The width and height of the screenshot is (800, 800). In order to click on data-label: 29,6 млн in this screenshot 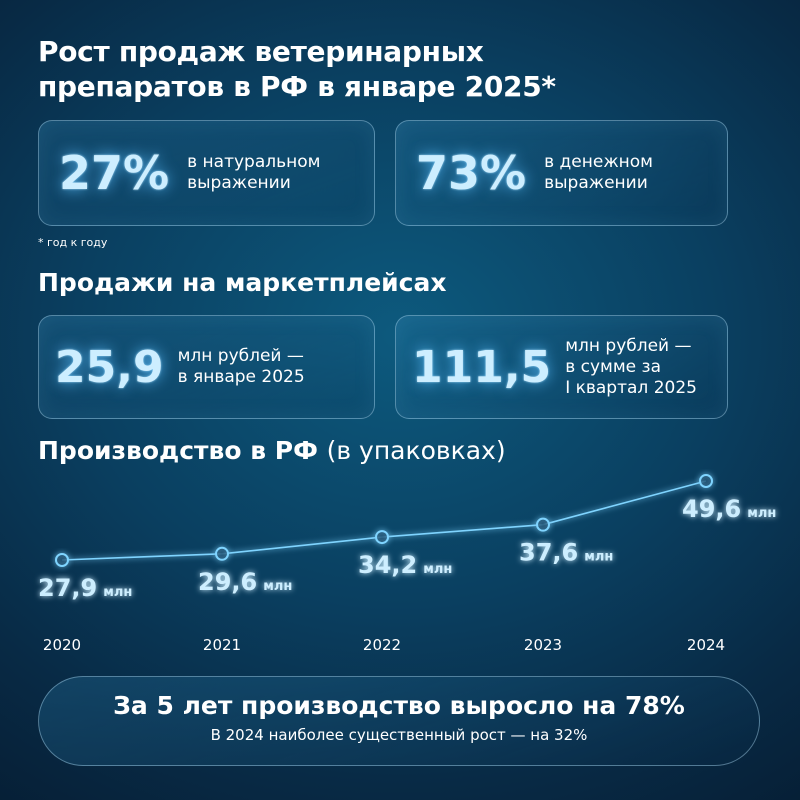, I will do `click(245, 582)`.